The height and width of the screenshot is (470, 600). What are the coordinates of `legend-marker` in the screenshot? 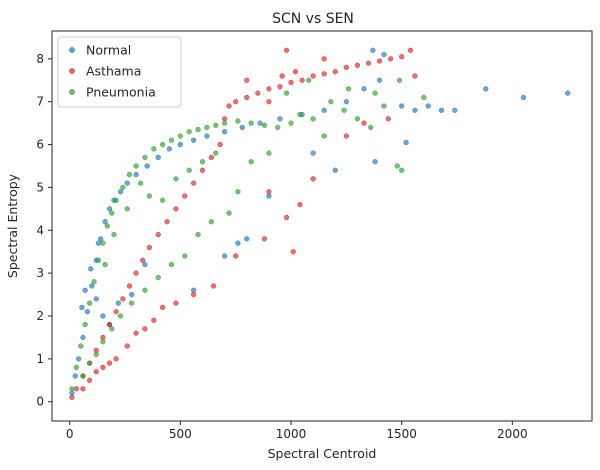 It's located at (72, 71).